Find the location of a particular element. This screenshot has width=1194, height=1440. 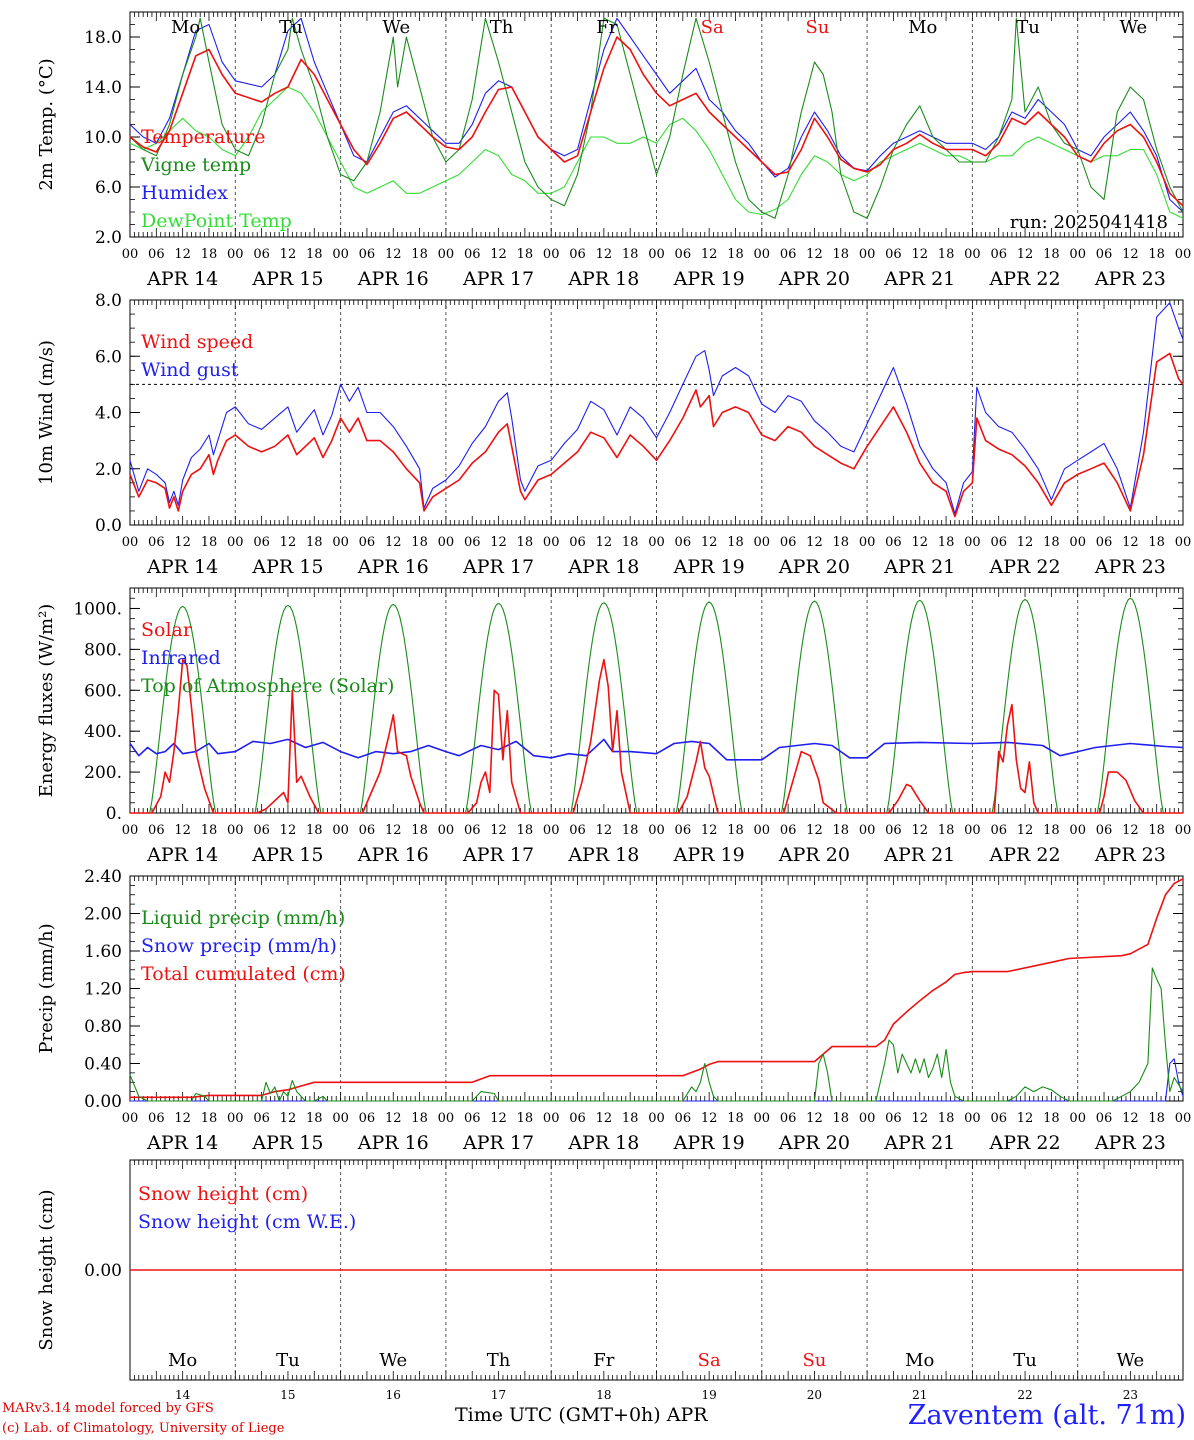

series-line-wind-gust is located at coordinates (656, 408).